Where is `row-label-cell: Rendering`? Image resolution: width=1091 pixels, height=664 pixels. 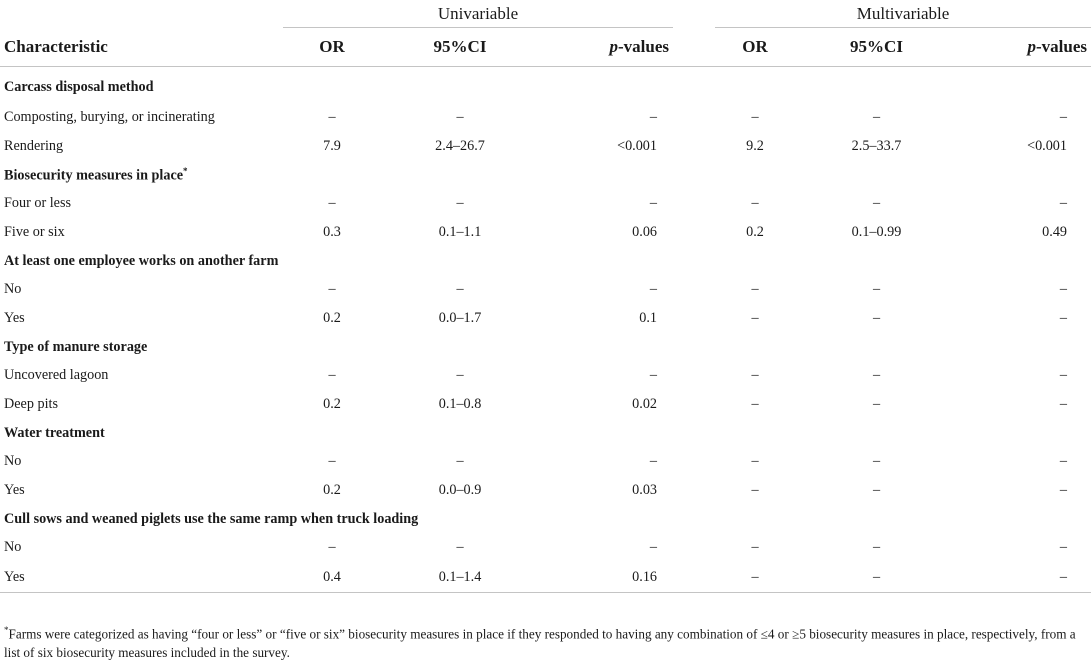 row-label-cell: Rendering is located at coordinates (34, 146).